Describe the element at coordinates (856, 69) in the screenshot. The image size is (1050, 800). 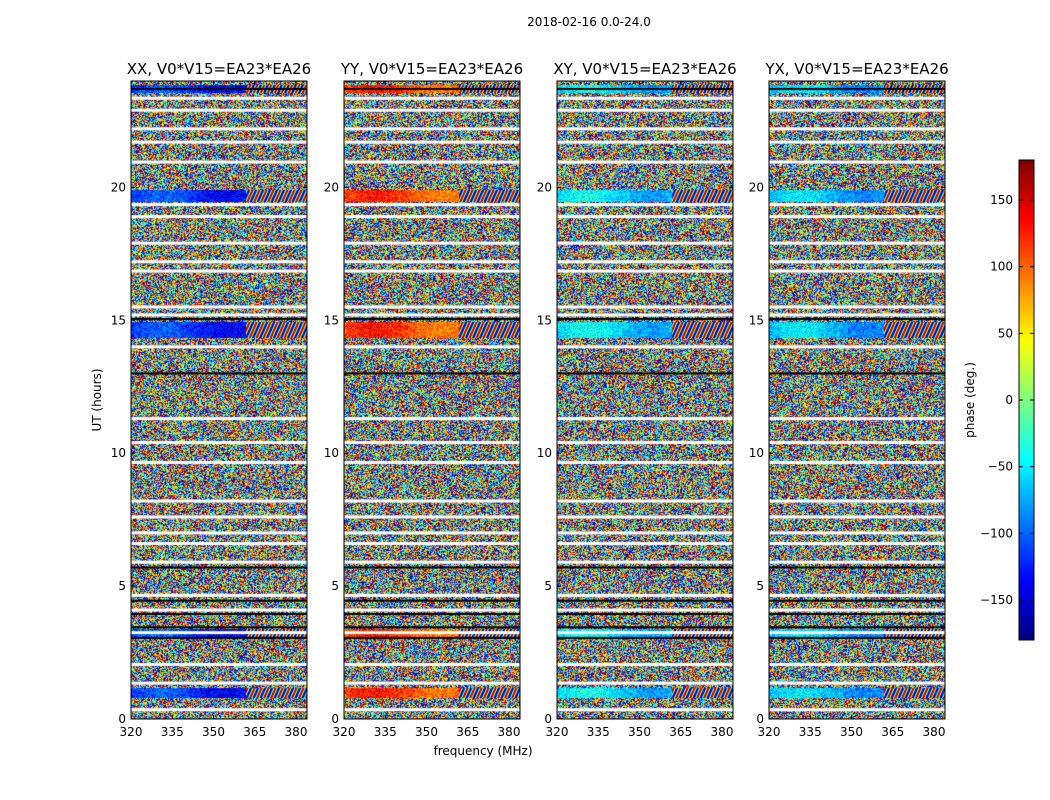
I see `panel-title: YX, V0*V15=EA23*EA26` at that location.